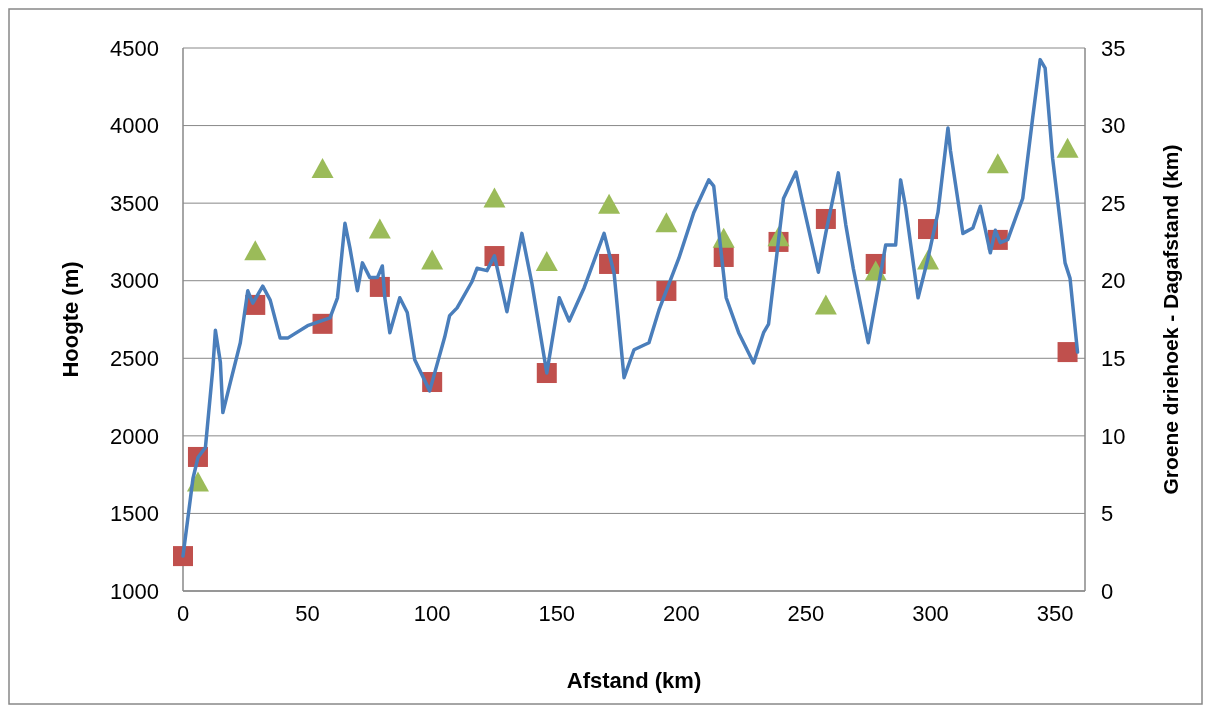 This screenshot has width=1211, height=713. What do you see at coordinates (1113, 203) in the screenshot?
I see `y2-tick-label: 25` at bounding box center [1113, 203].